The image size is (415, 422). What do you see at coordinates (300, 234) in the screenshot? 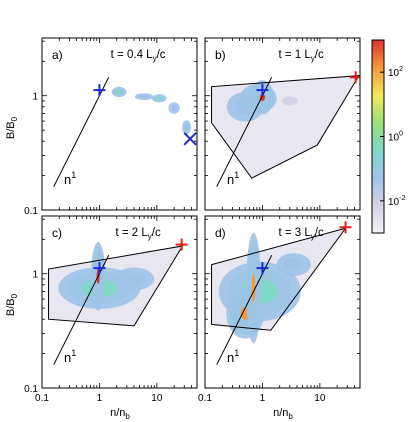
I see `panel-title: t = 3 Ly/c` at bounding box center [300, 234].